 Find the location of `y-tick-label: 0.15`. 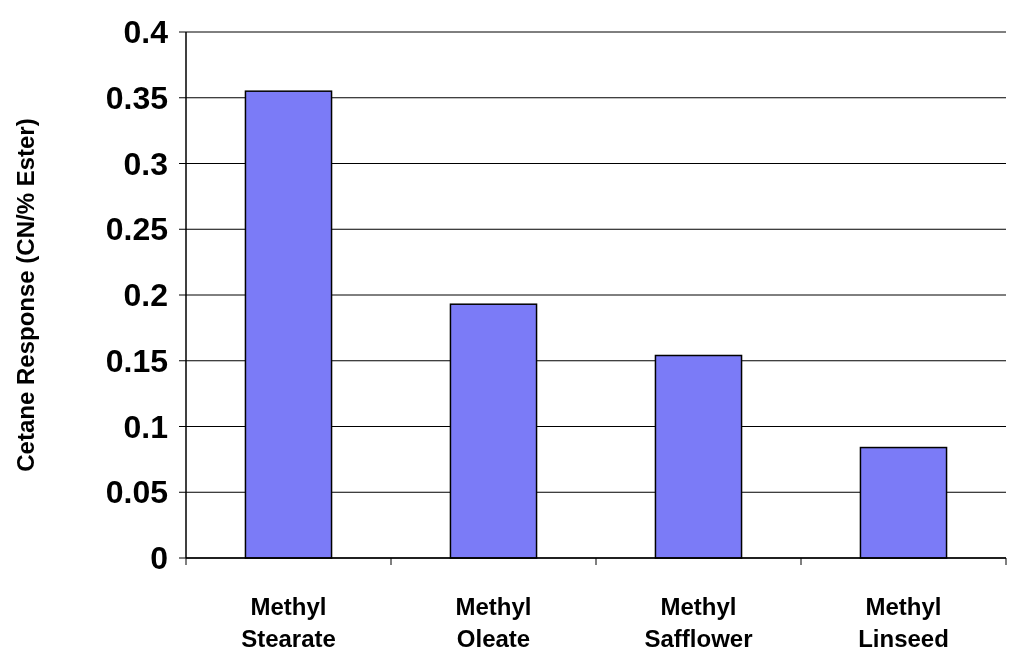

y-tick-label: 0.15 is located at coordinates (136, 360).